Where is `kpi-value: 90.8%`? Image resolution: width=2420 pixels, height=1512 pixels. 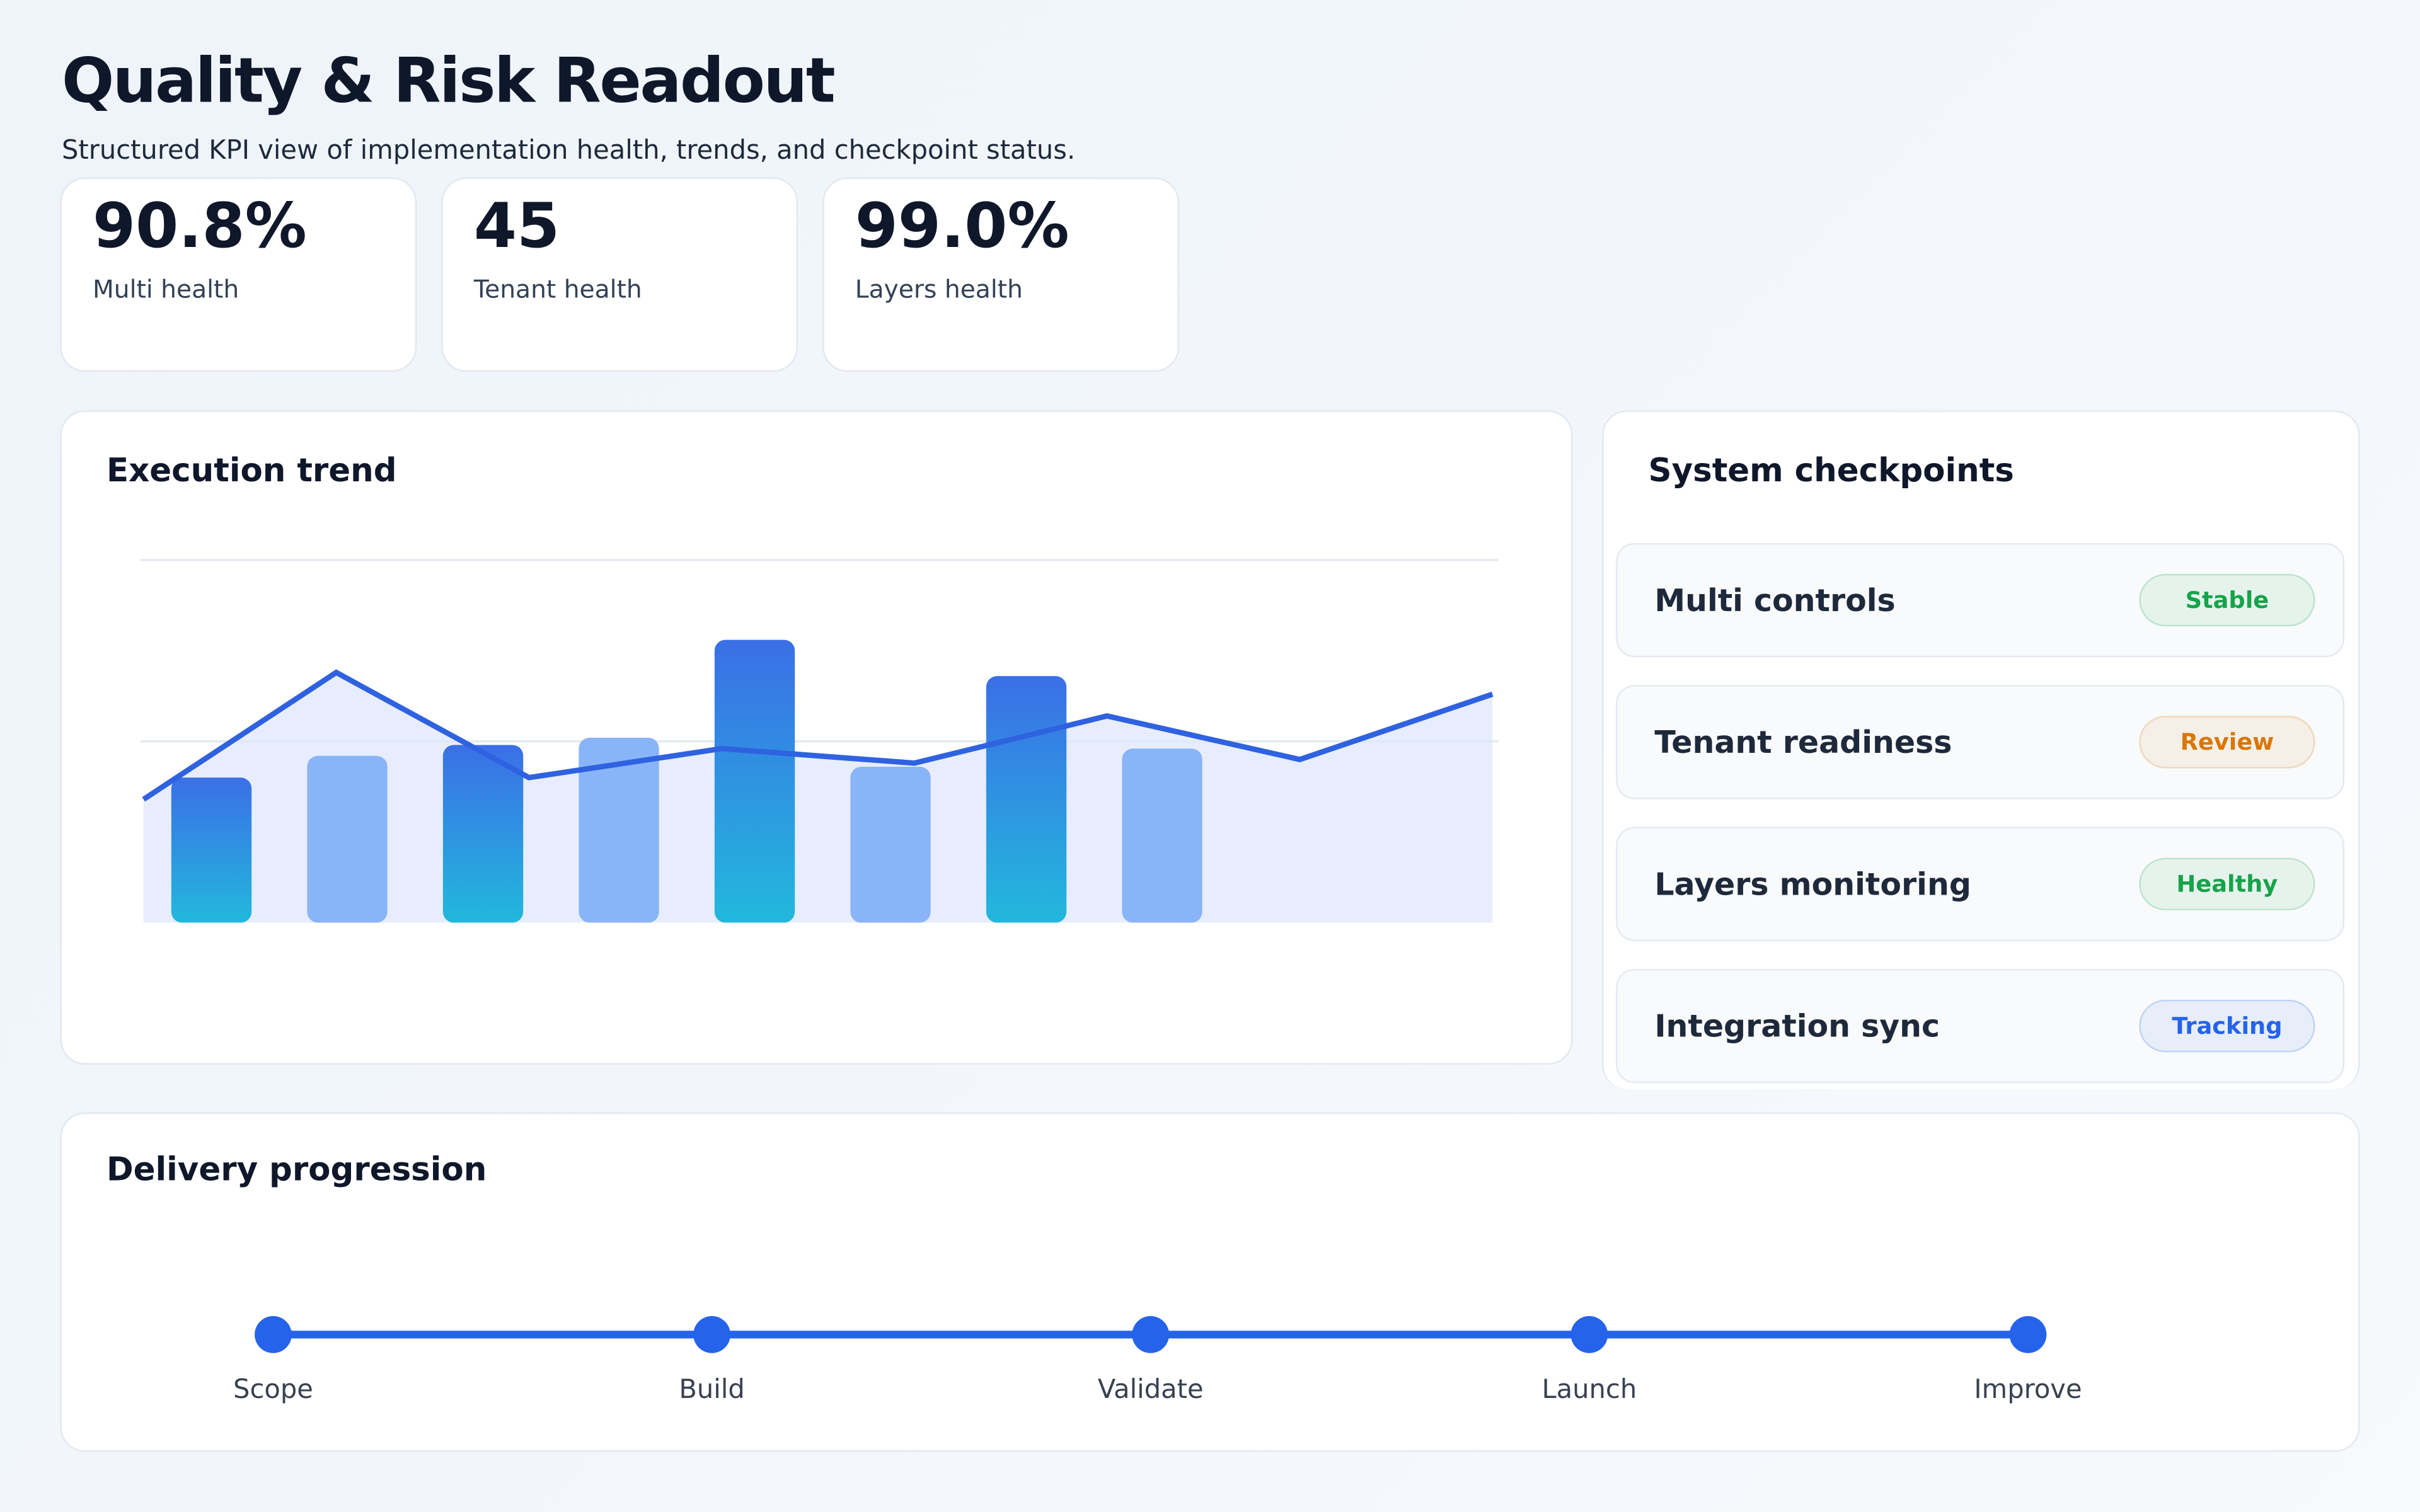
kpi-value: 90.8% is located at coordinates (199, 227).